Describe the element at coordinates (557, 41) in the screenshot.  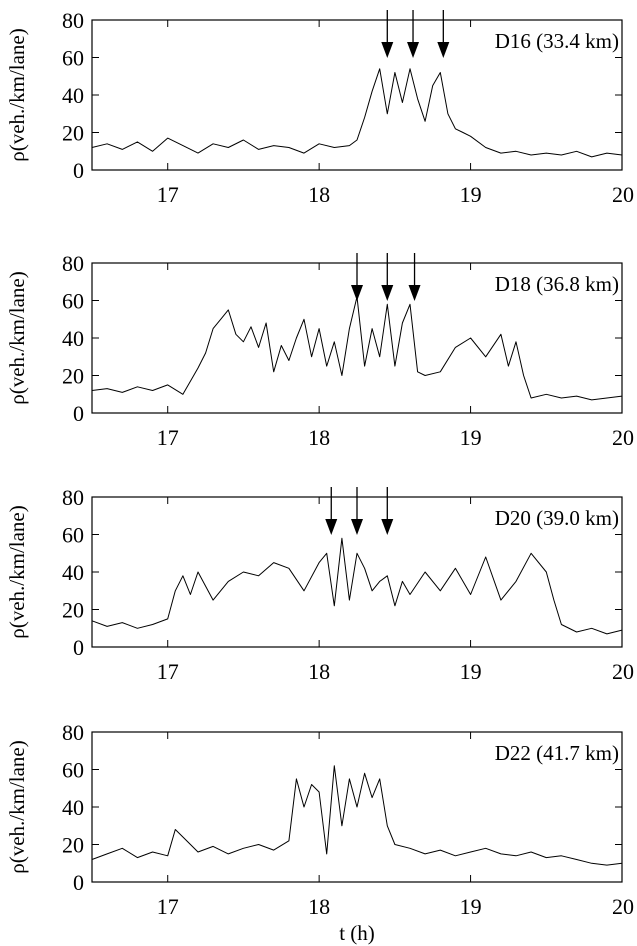
I see `detector-label: D16 (33.4 km)` at that location.